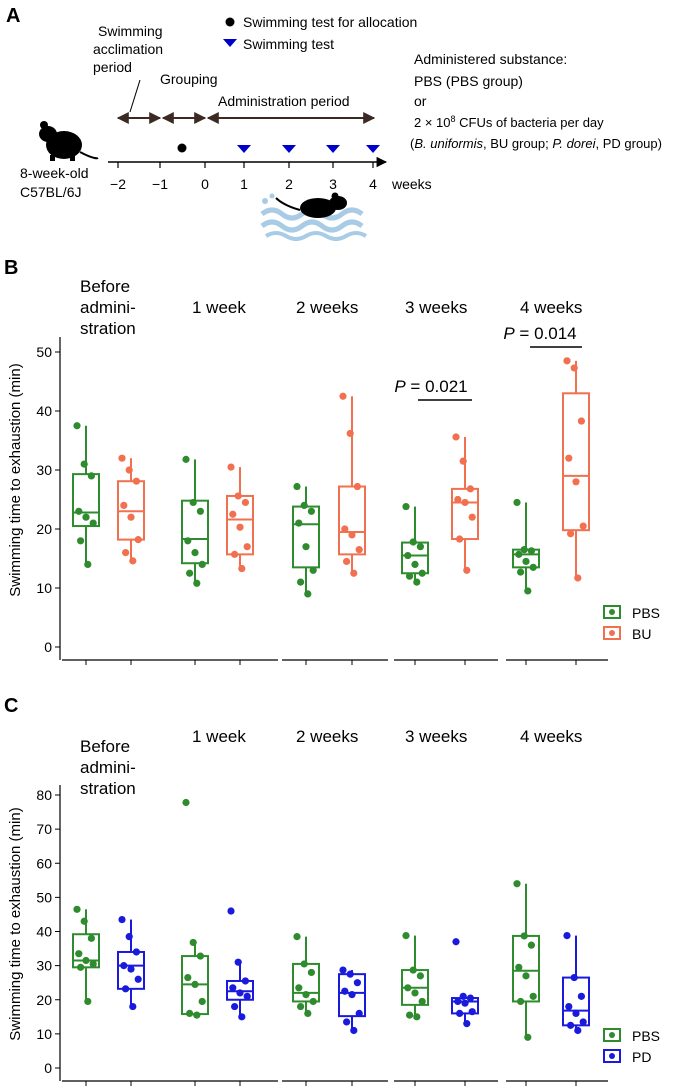 The image size is (700, 1090). What do you see at coordinates (490, 59) in the screenshot?
I see `substance-title: Administered substance:` at bounding box center [490, 59].